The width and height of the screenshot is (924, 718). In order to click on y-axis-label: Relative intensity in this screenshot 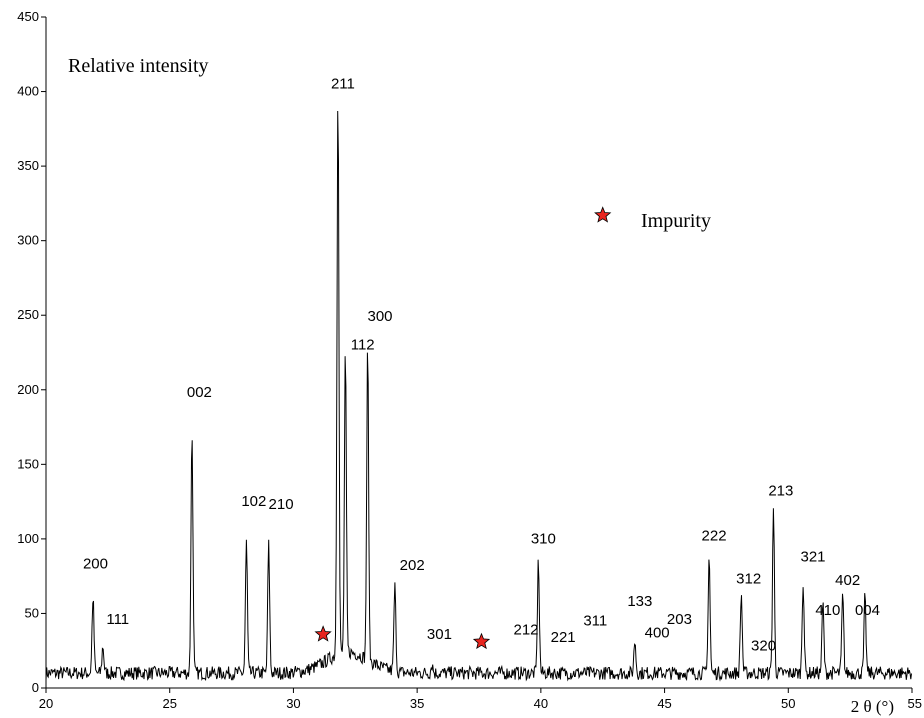, I will do `click(138, 66)`.